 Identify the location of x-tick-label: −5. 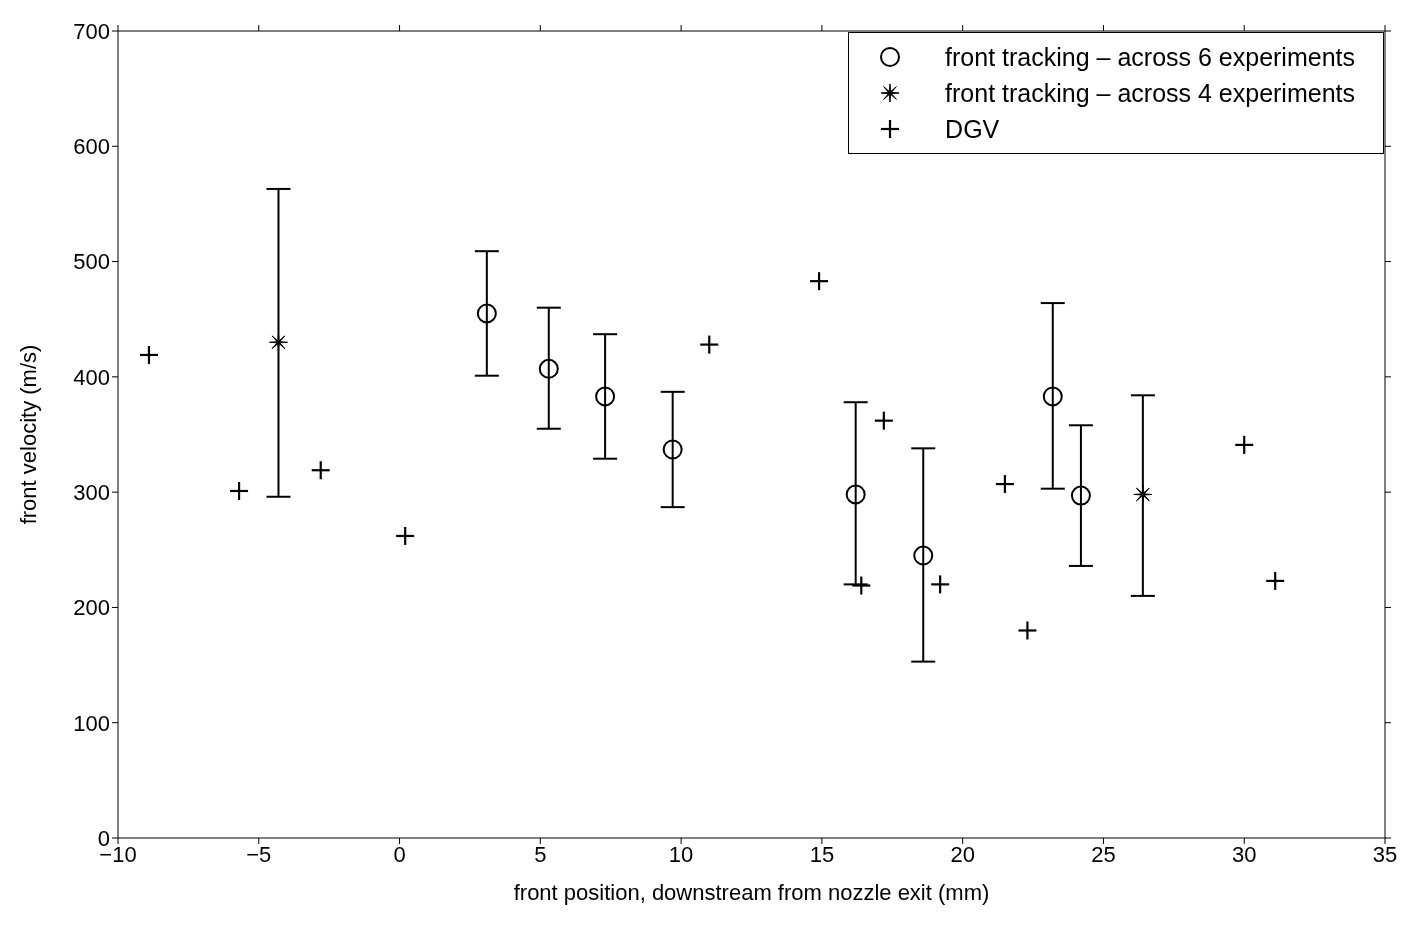
(259, 854).